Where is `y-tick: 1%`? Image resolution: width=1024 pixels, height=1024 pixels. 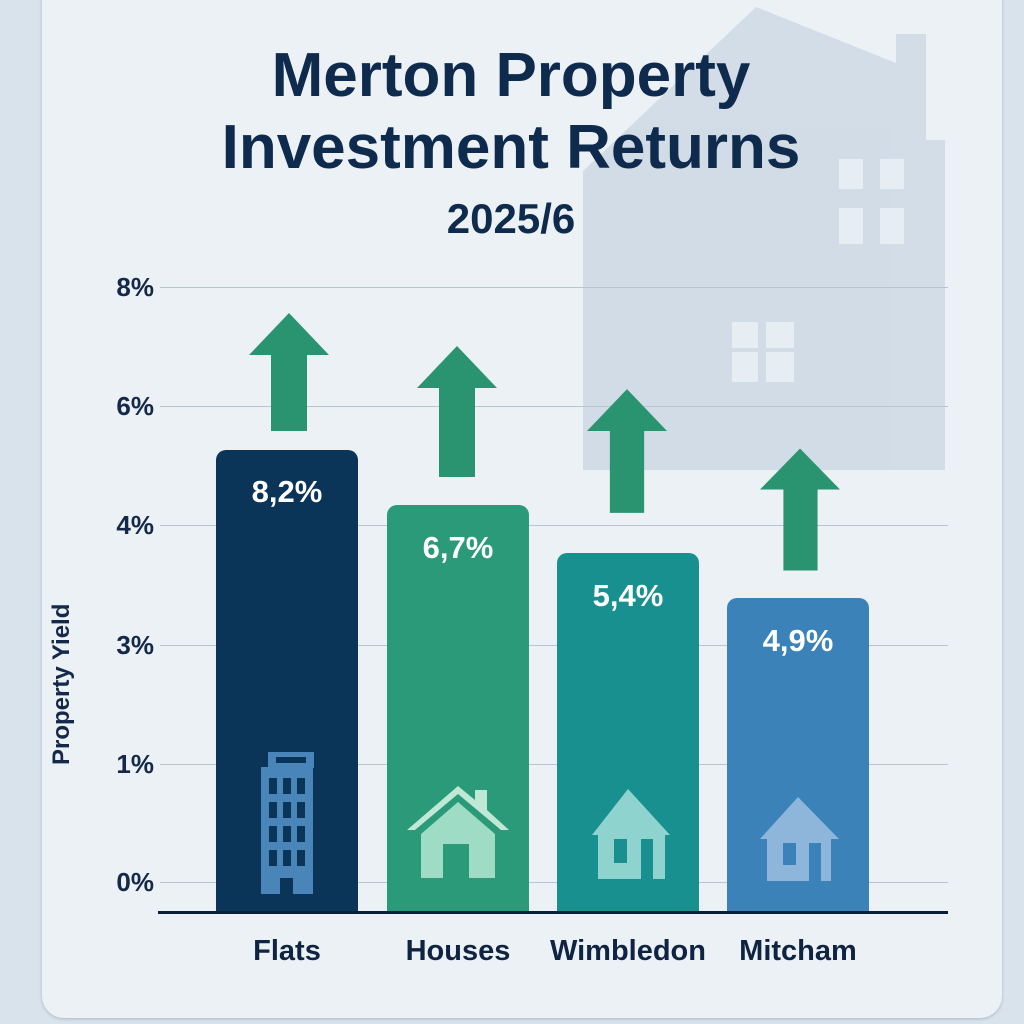 y-tick: 1% is located at coordinates (135, 764).